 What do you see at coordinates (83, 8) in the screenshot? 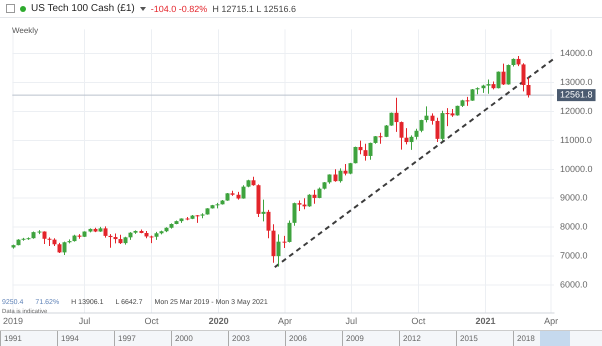
I see `chart-title: US Tech 100 Cash (£1)` at bounding box center [83, 8].